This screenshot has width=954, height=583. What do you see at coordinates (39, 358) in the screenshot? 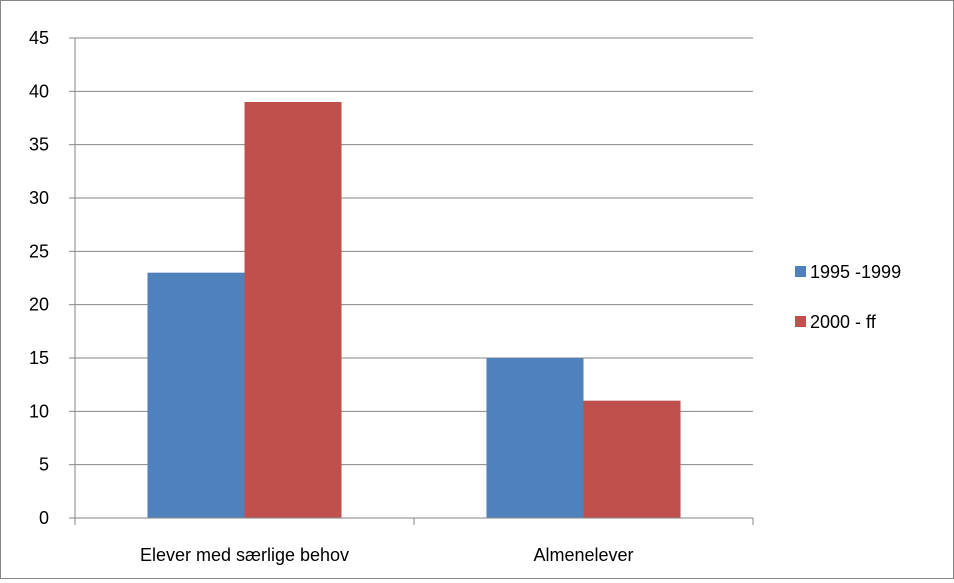
I see `y-tick-label: 15` at bounding box center [39, 358].